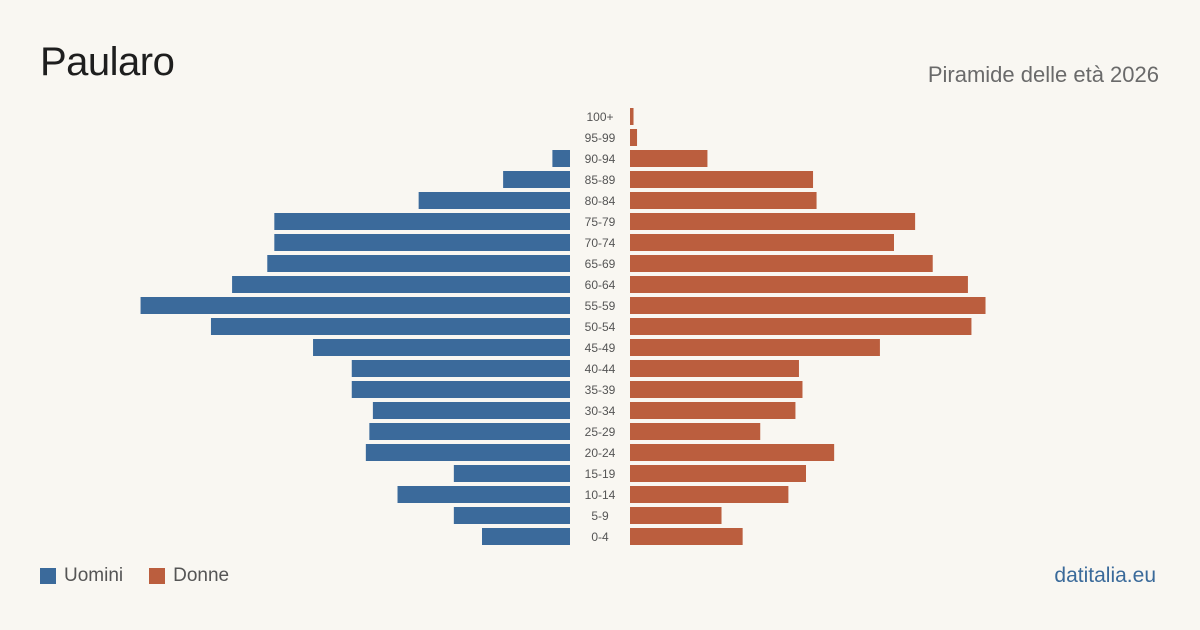 Image resolution: width=1200 pixels, height=630 pixels. What do you see at coordinates (600, 243) in the screenshot?
I see `age-label-70-74: 70-74` at bounding box center [600, 243].